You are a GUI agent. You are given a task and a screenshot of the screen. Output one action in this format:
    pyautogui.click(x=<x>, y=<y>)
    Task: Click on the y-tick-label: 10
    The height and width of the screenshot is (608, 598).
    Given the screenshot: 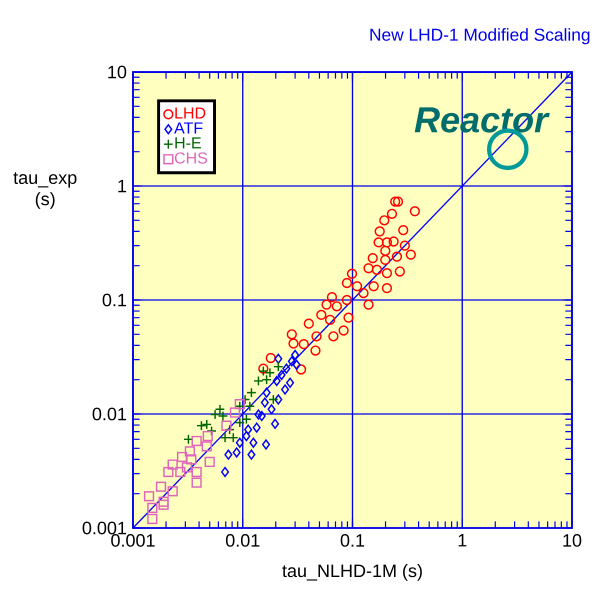 What is the action you would take?
    pyautogui.click(x=117, y=72)
    